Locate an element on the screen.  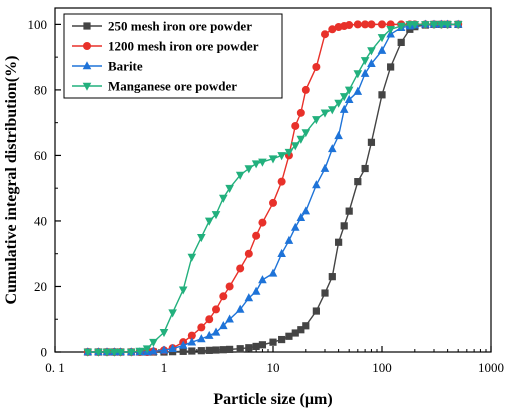
x-tick-label: 1 is located at coordinates (164, 367).